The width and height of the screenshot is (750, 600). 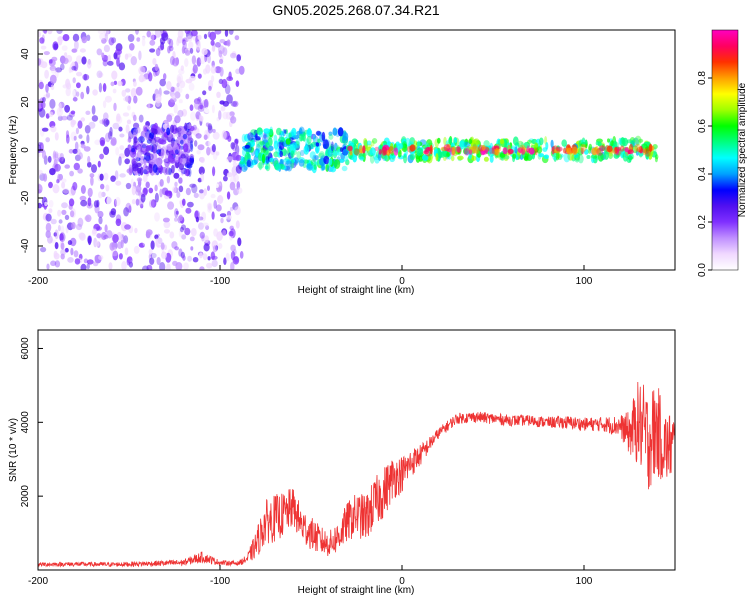 What do you see at coordinates (402, 281) in the screenshot?
I see `spectrogram-x-tick-label: 0` at bounding box center [402, 281].